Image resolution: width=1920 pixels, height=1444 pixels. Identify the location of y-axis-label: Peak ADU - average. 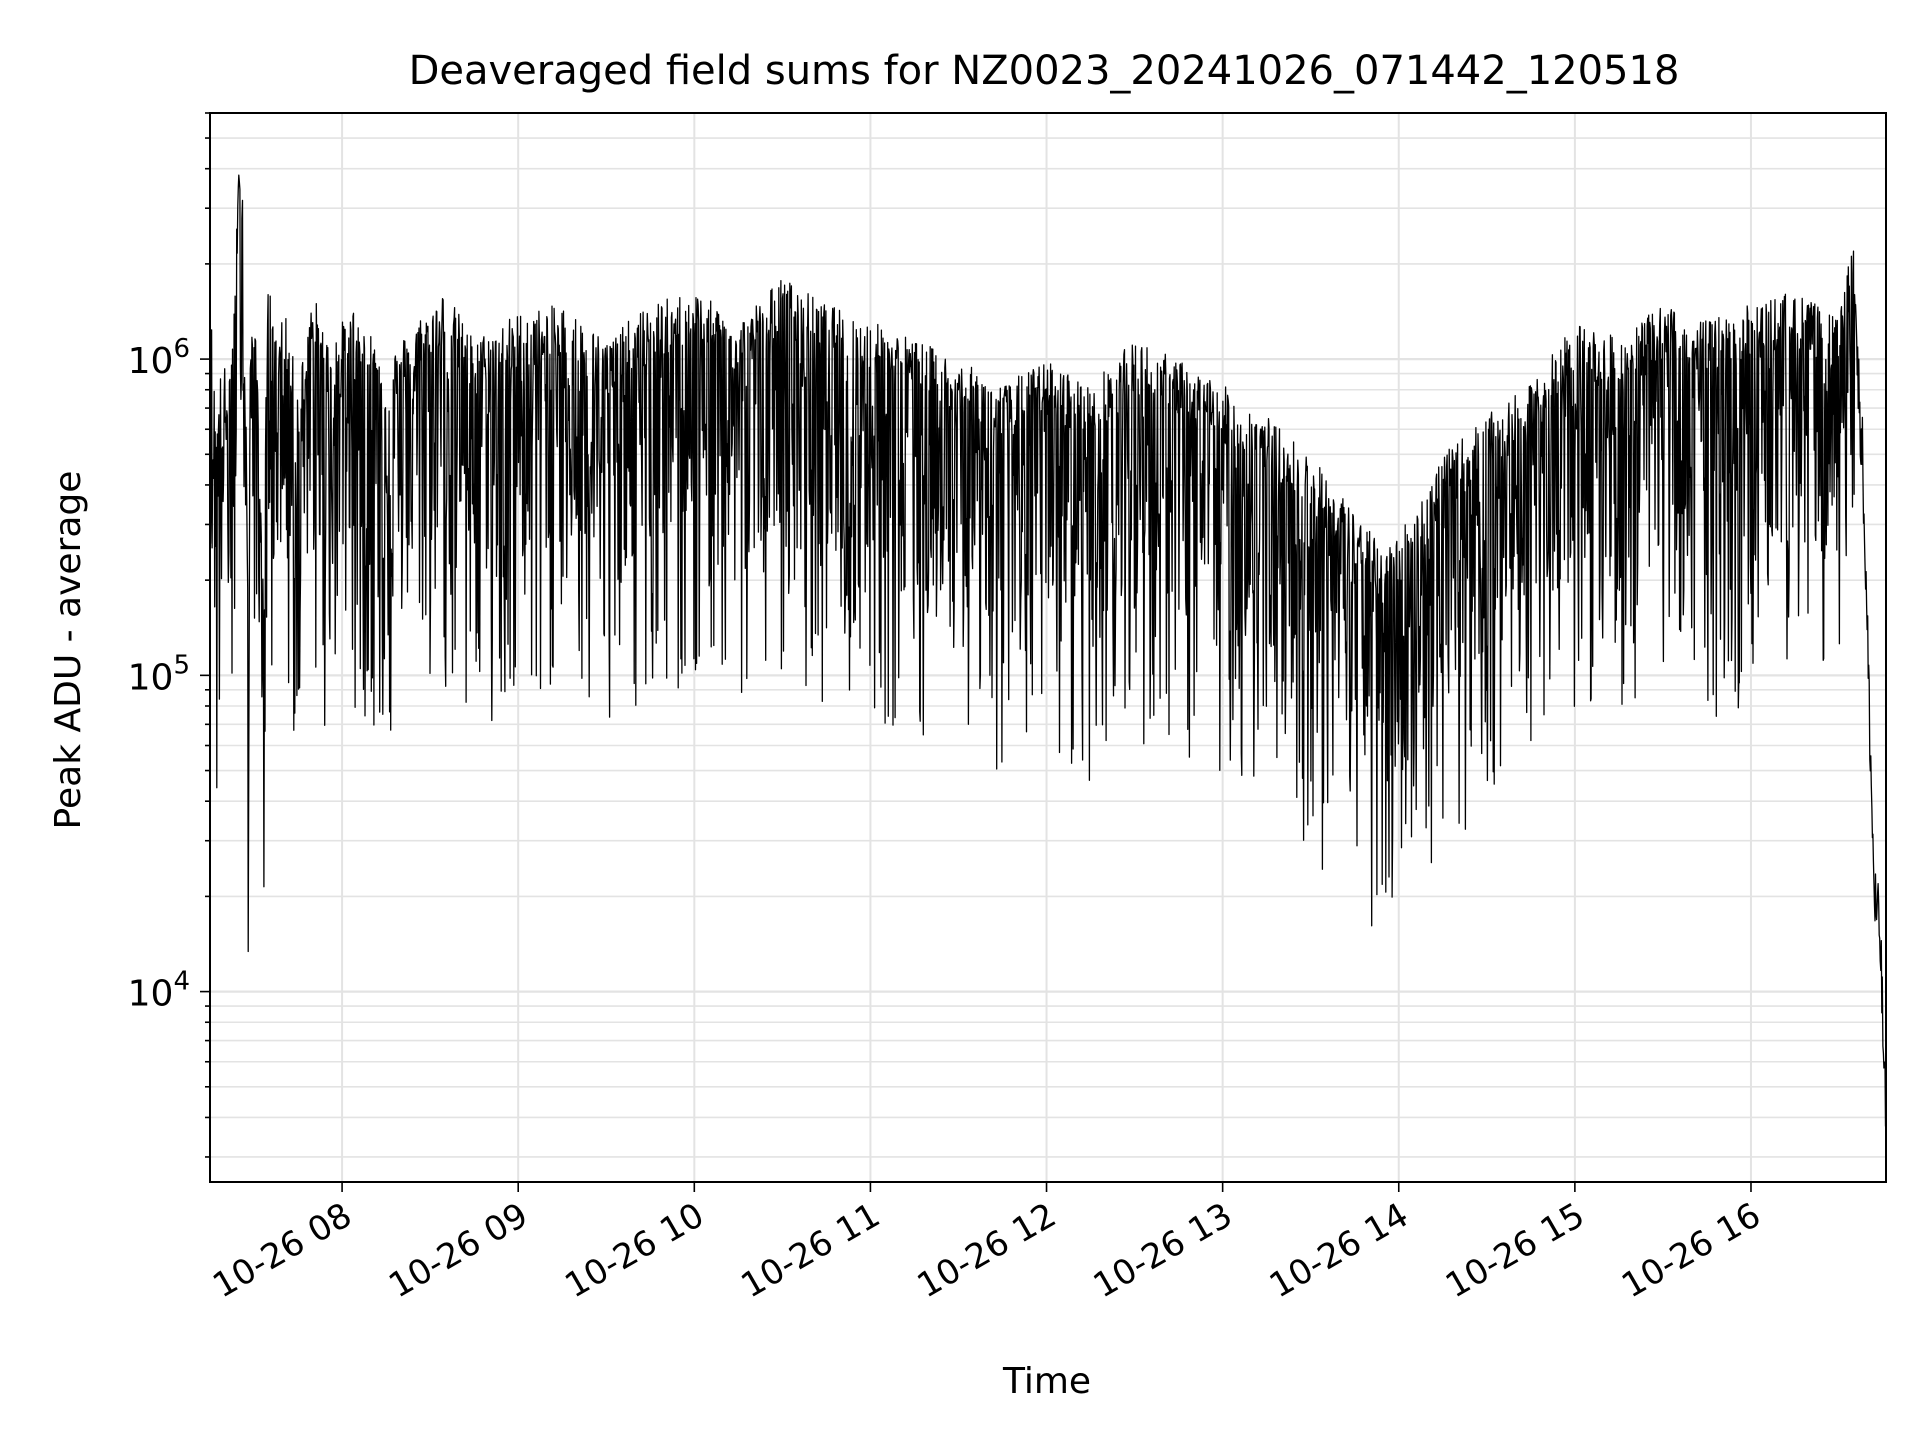
(68, 650).